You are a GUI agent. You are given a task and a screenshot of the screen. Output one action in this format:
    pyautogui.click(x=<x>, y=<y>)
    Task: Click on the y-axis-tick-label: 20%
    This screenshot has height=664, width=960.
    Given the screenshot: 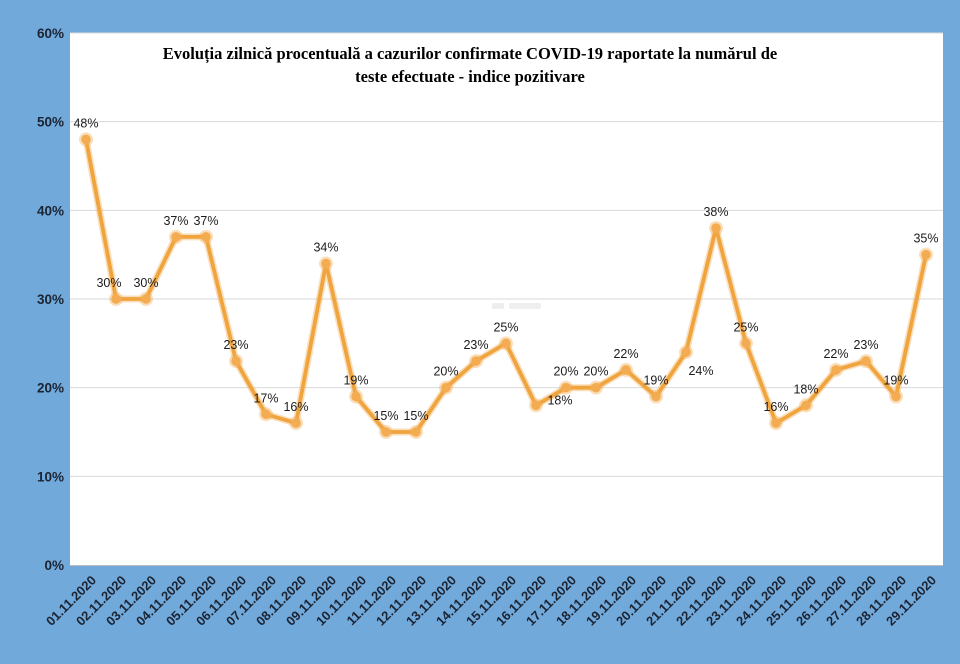 What is the action you would take?
    pyautogui.click(x=50, y=388)
    